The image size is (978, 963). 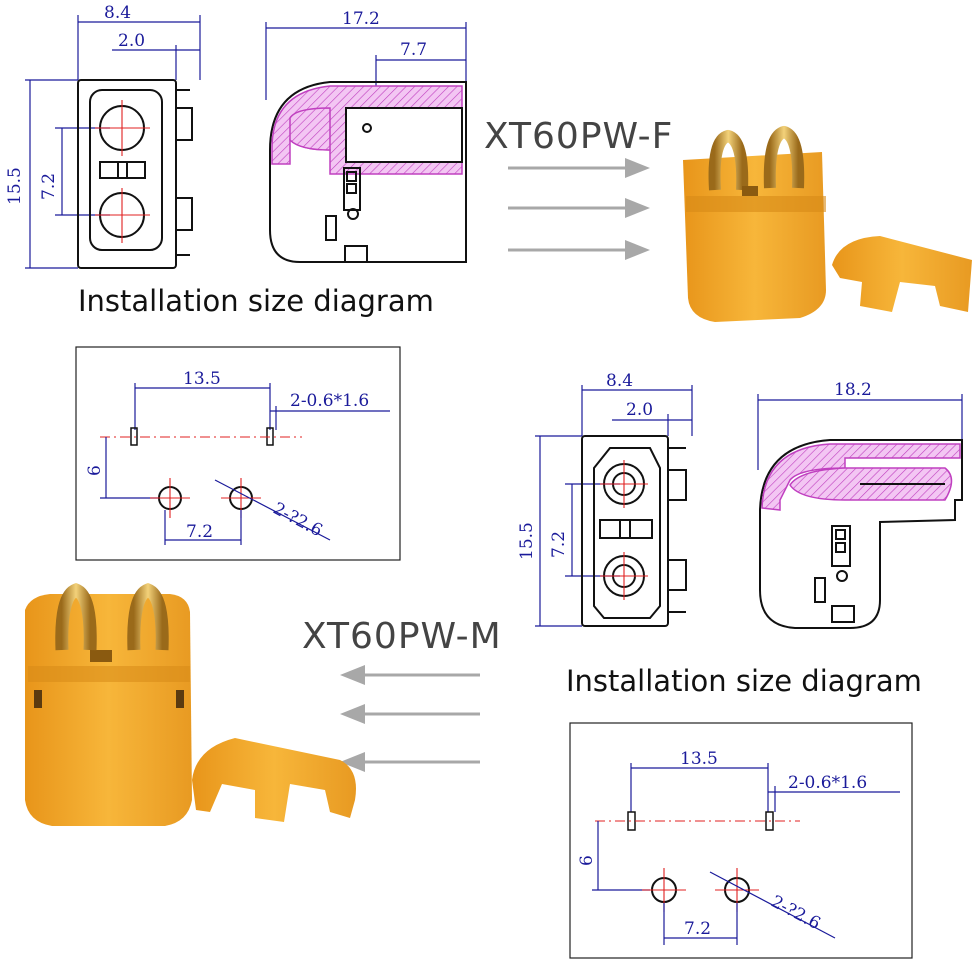 I want to click on model-label-female: XT60PW-F, so click(x=579, y=136).